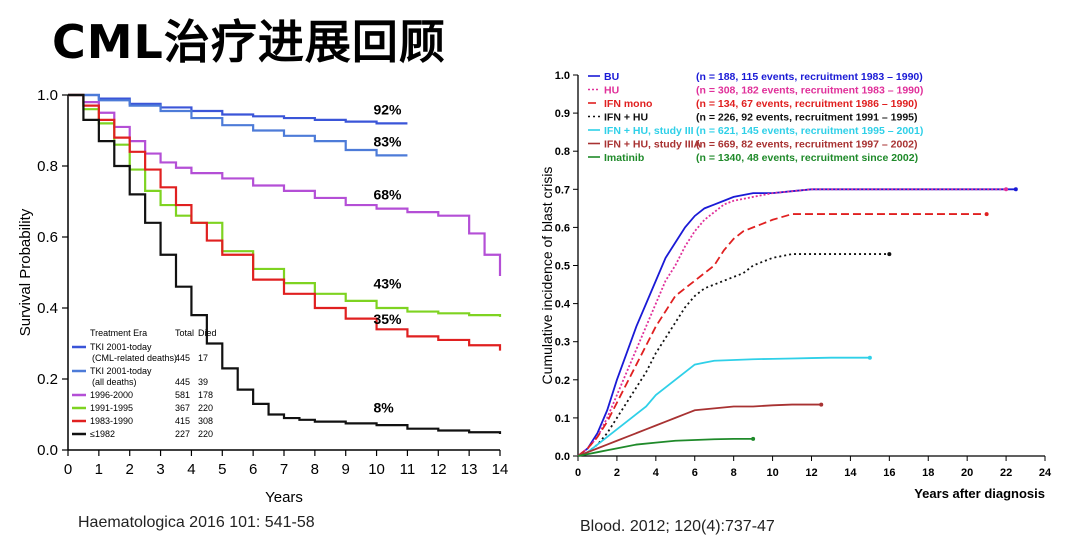  I want to click on x-tick-label: 16, so click(889, 473).